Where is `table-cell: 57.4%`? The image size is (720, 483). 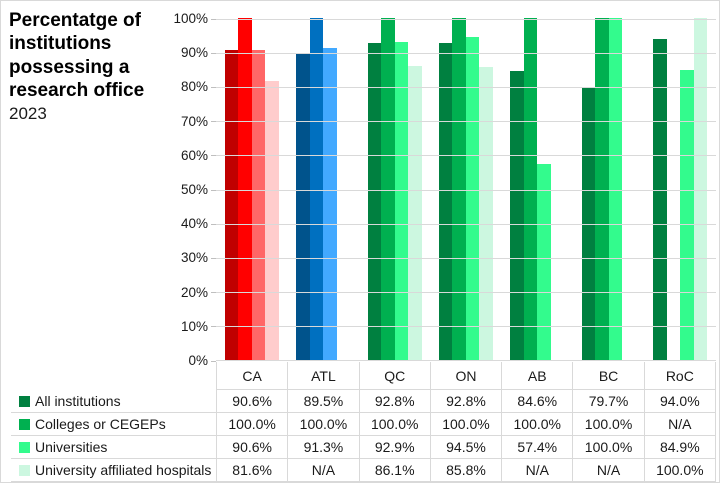
table-cell: 57.4% is located at coordinates (536, 447).